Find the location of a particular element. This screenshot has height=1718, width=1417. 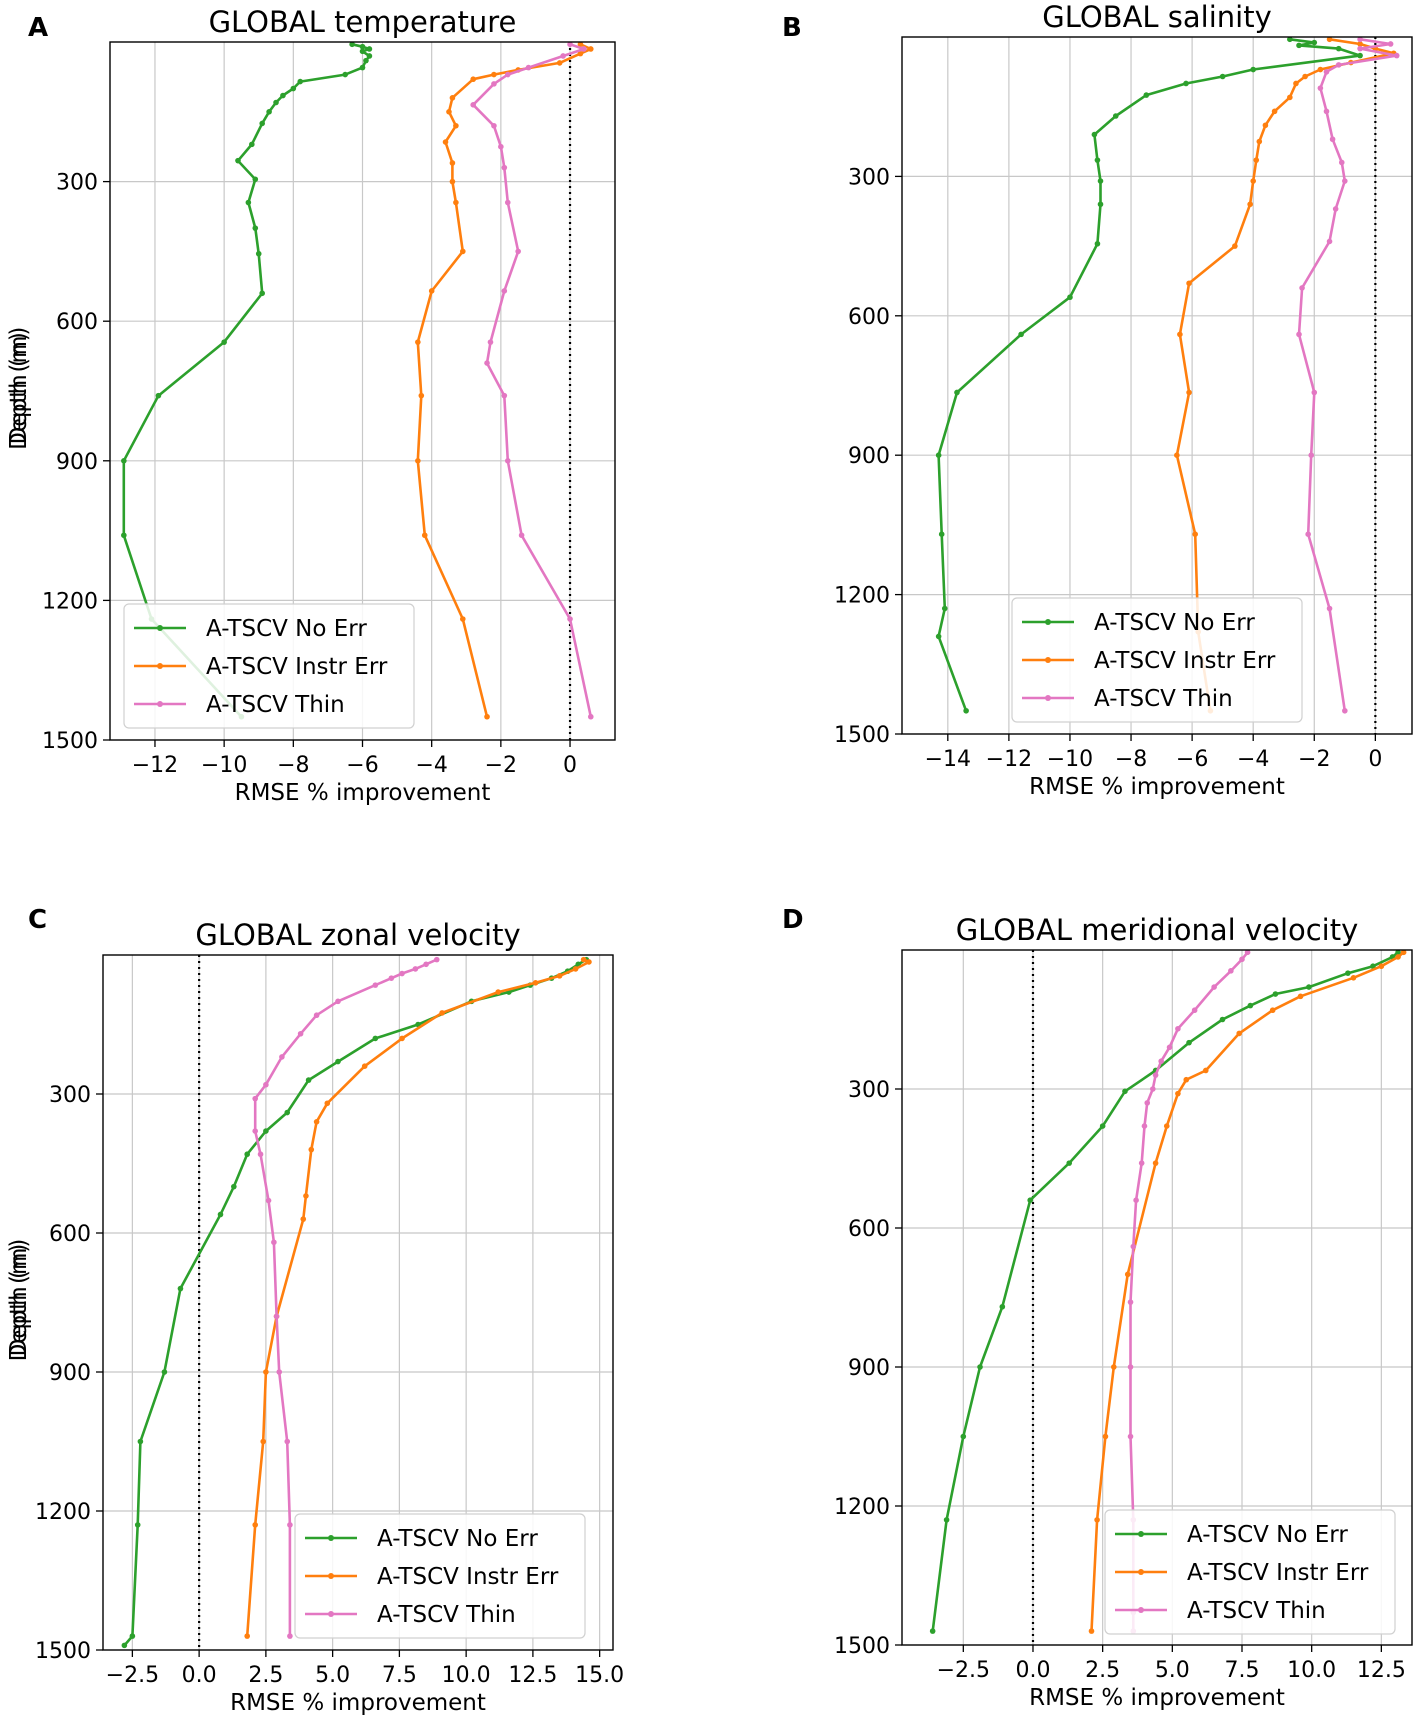

x-tick-label: 15.0 is located at coordinates (599, 1675).